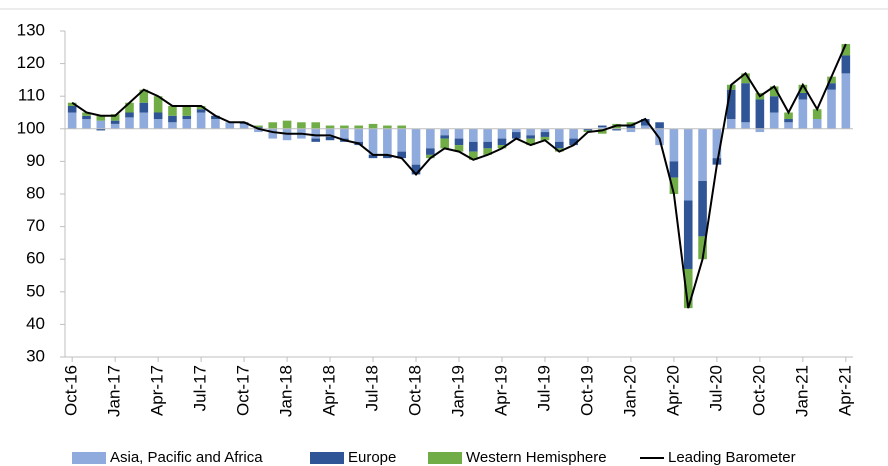 This screenshot has width=888, height=466. I want to click on x-tick-label: Oct-16, so click(71, 390).